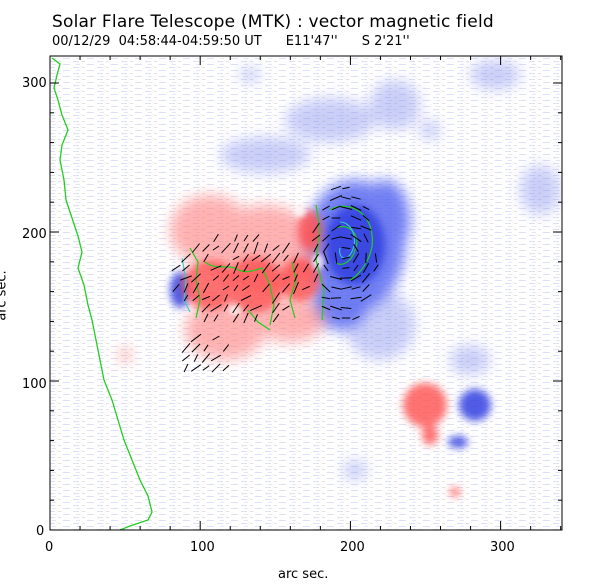  I want to click on y-axis-label: arc sec., so click(5, 295).